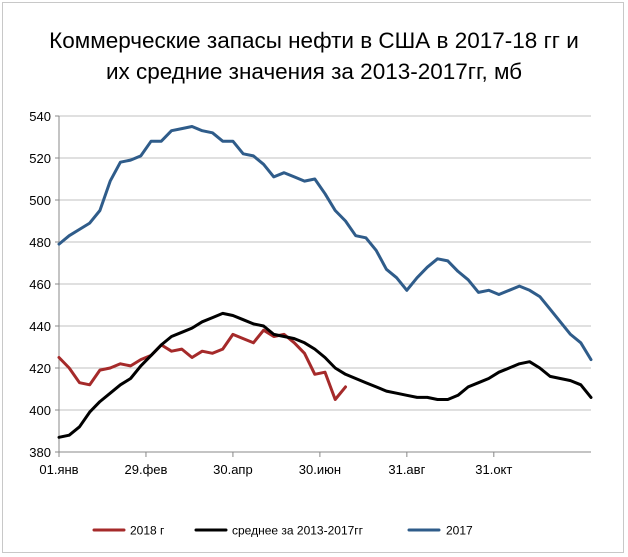  Describe the element at coordinates (493, 469) in the screenshot. I see `x-tick-label: 31.окт` at that location.